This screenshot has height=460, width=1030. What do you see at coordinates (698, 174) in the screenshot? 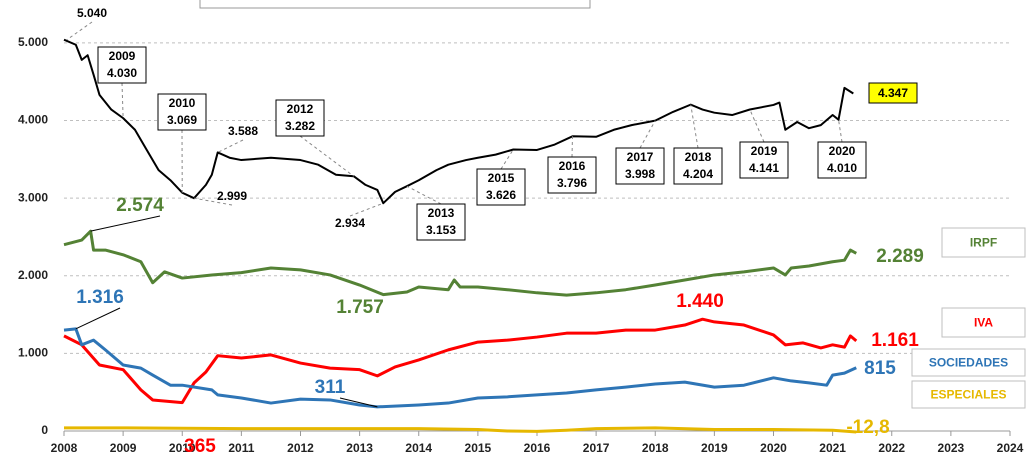
I see `annotation-value: 4.204` at bounding box center [698, 174].